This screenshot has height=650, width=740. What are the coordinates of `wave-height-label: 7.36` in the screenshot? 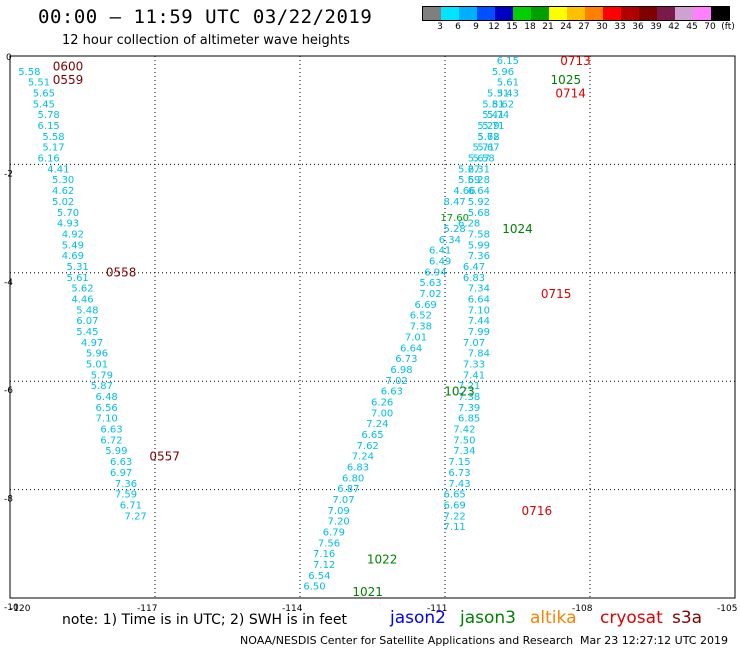 It's located at (126, 484).